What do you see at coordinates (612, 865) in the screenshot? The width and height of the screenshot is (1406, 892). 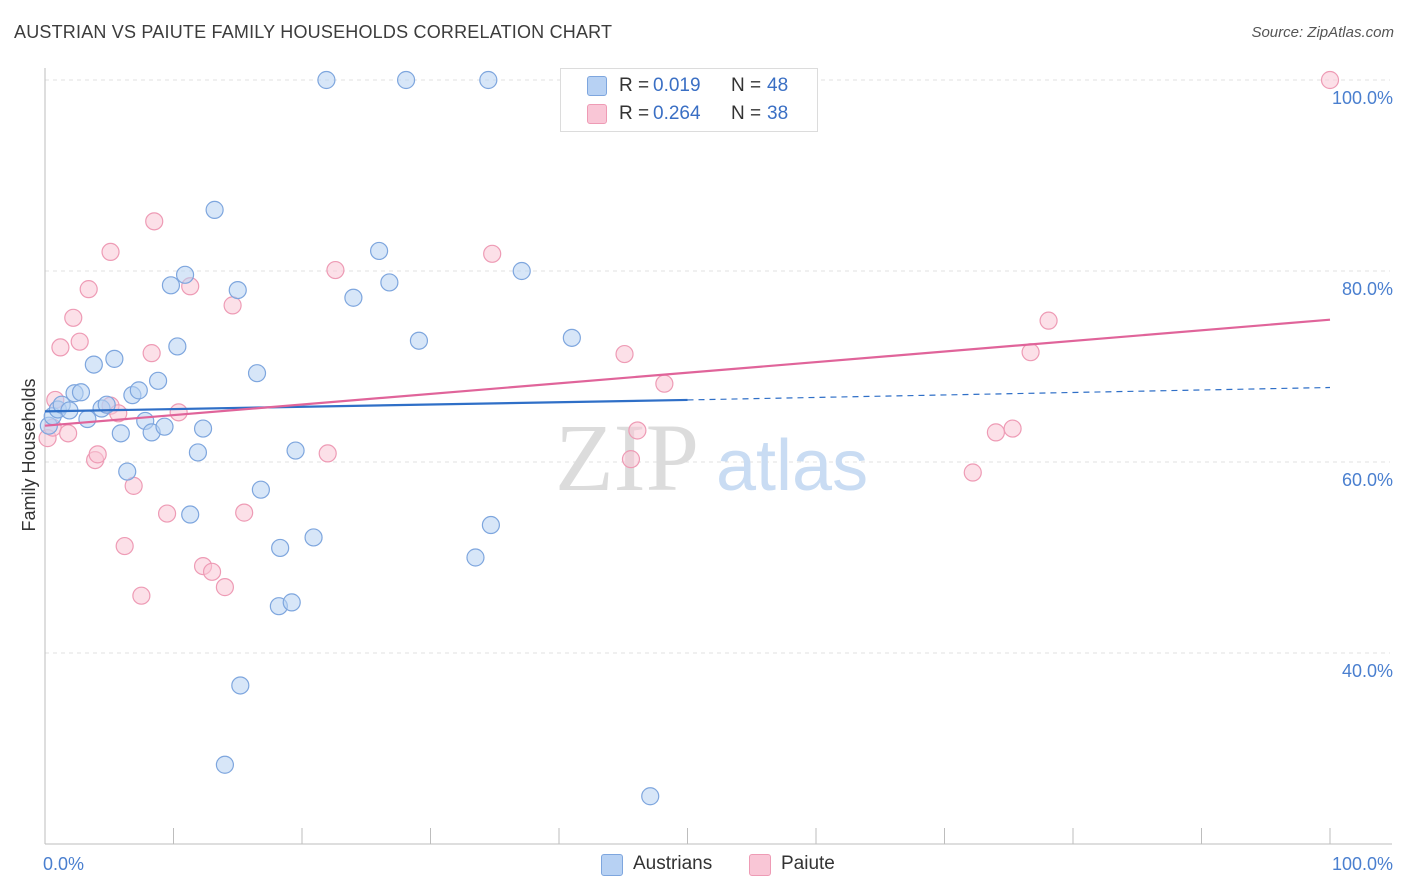 I see `bottom-austrians-swatch` at bounding box center [612, 865].